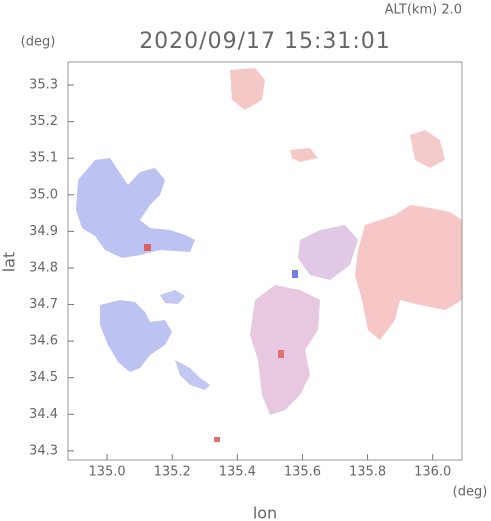 Image resolution: width=491 pixels, height=521 pixels. I want to click on altitude-label: ALT(km) 2.0, so click(423, 10).